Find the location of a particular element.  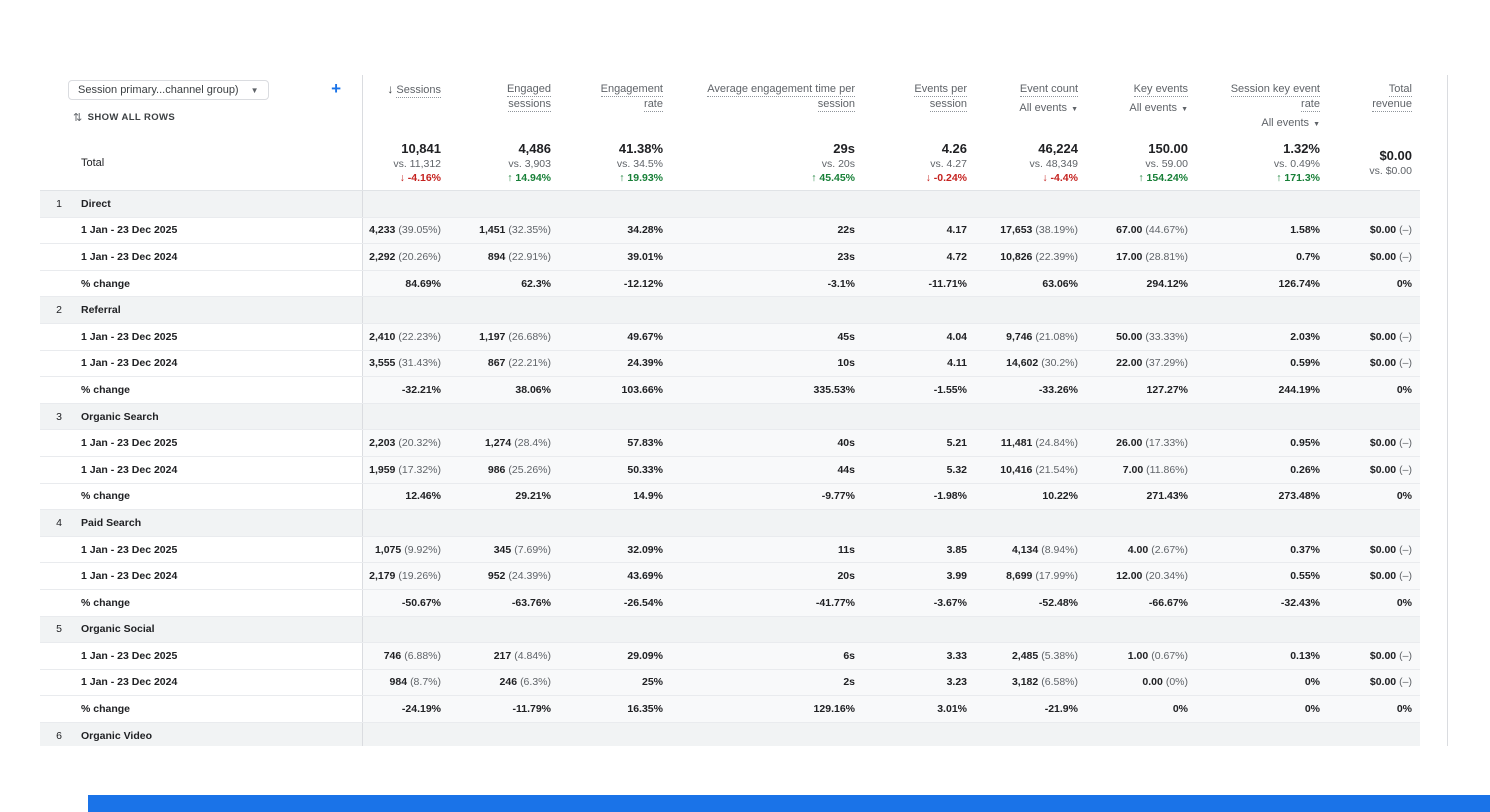

metric-cell: 0.00 (0%) is located at coordinates (1141, 682).